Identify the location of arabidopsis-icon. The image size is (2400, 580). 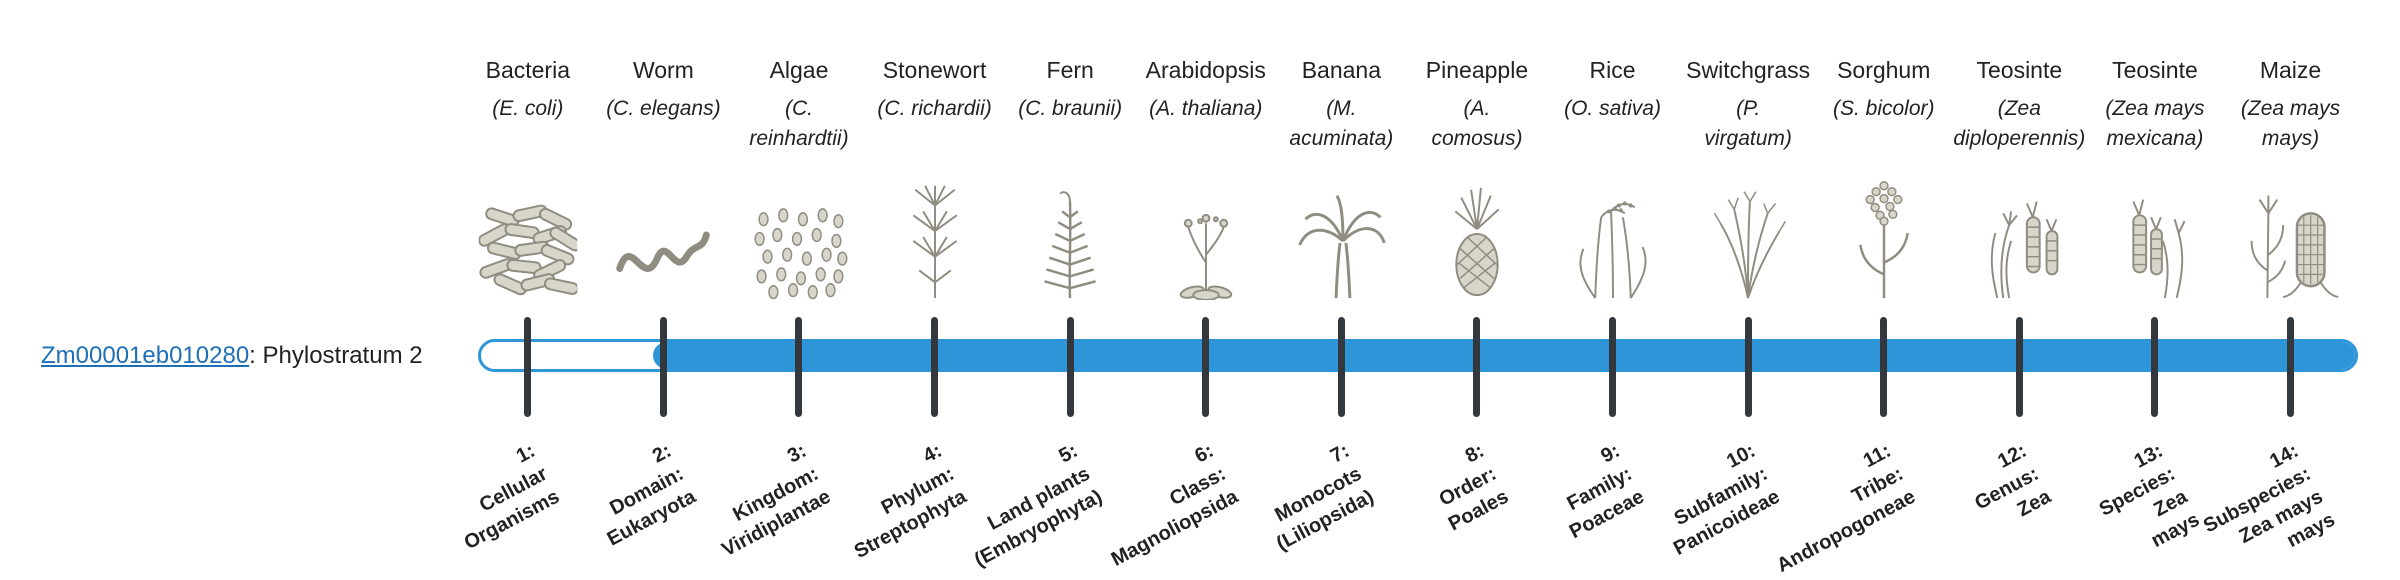
(1206, 236).